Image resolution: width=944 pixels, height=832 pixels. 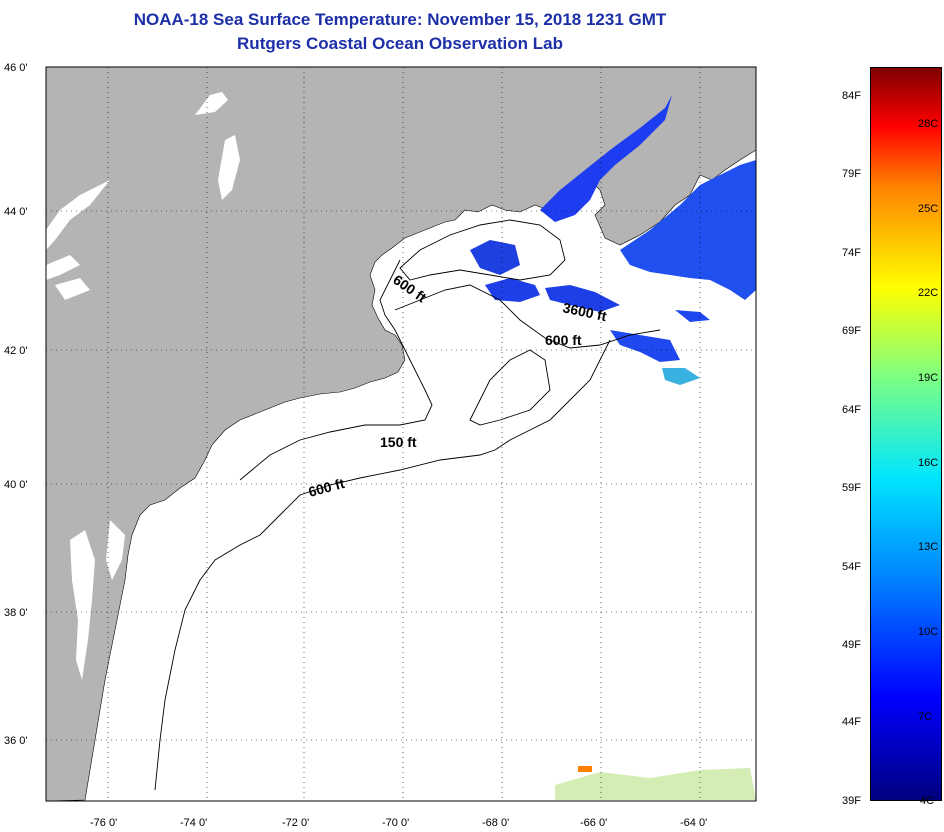 I want to click on lon-label: -64 0', so click(x=693, y=823).